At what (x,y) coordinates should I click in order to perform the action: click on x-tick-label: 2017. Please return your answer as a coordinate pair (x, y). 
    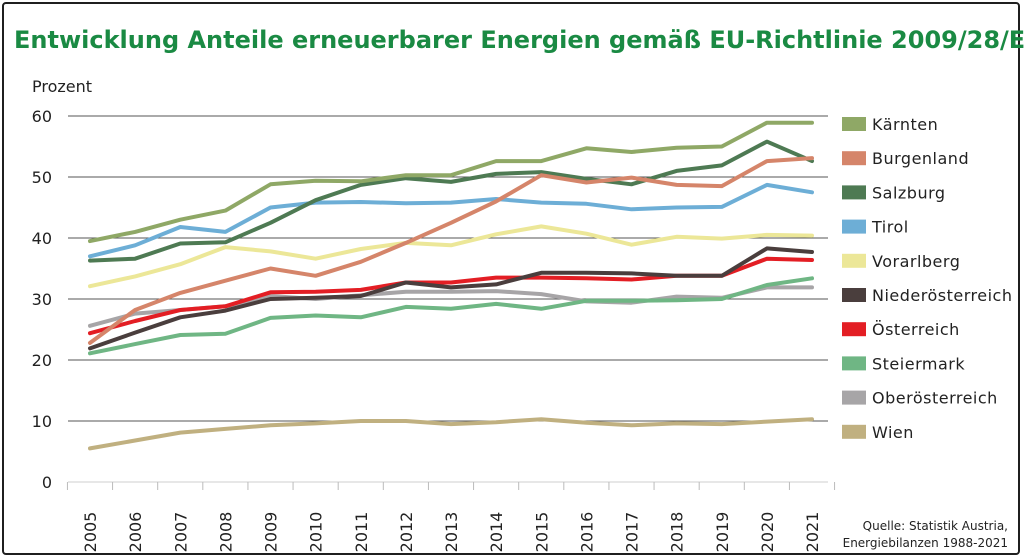
    Looking at the image, I should click on (632, 532).